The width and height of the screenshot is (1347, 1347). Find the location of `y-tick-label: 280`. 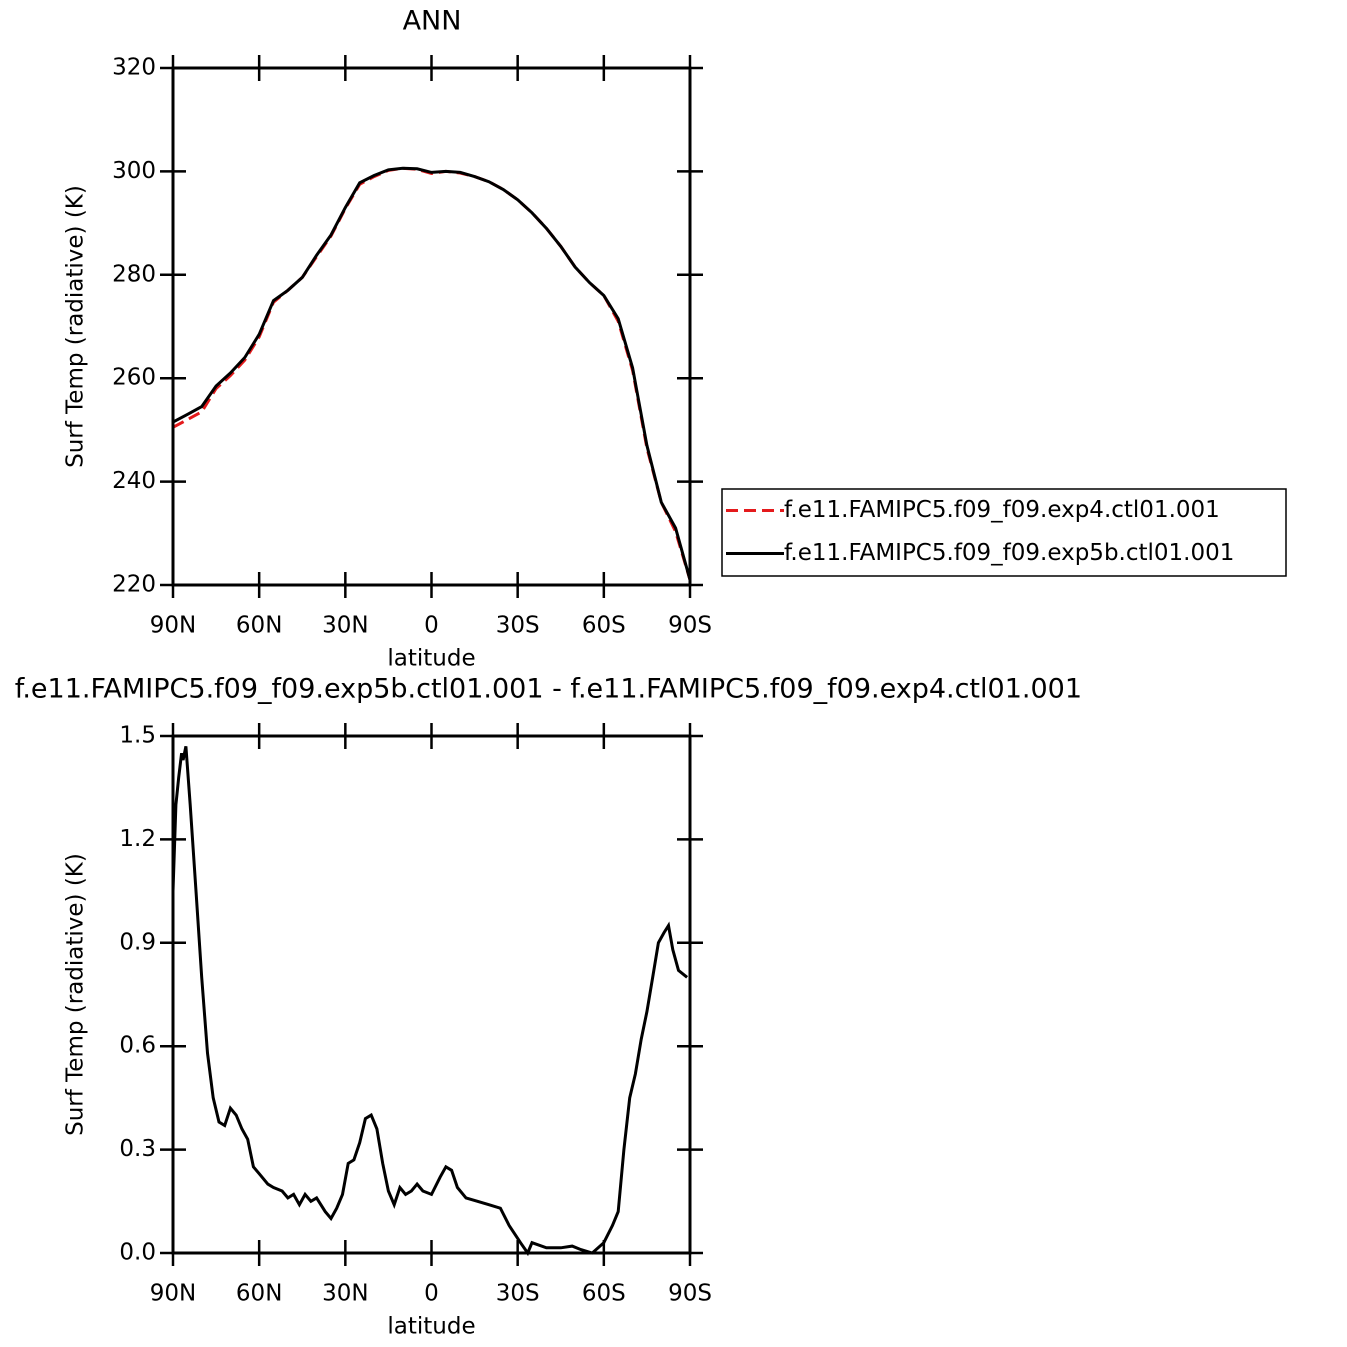

y-tick-label: 280 is located at coordinates (134, 274).